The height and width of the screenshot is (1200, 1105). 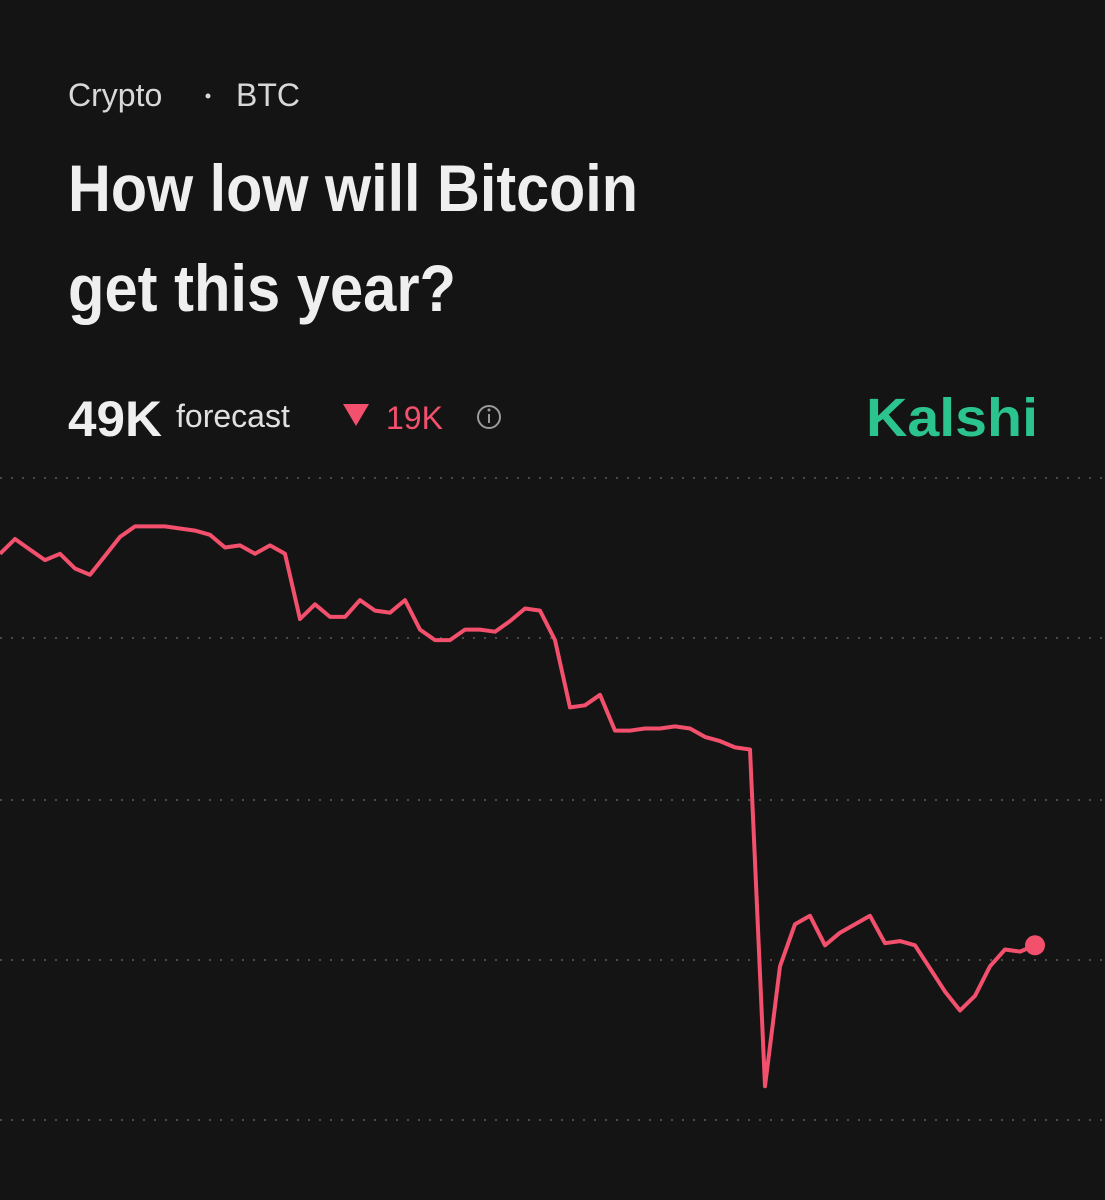 What do you see at coordinates (414, 418) in the screenshot?
I see `forecast-change: 19K` at bounding box center [414, 418].